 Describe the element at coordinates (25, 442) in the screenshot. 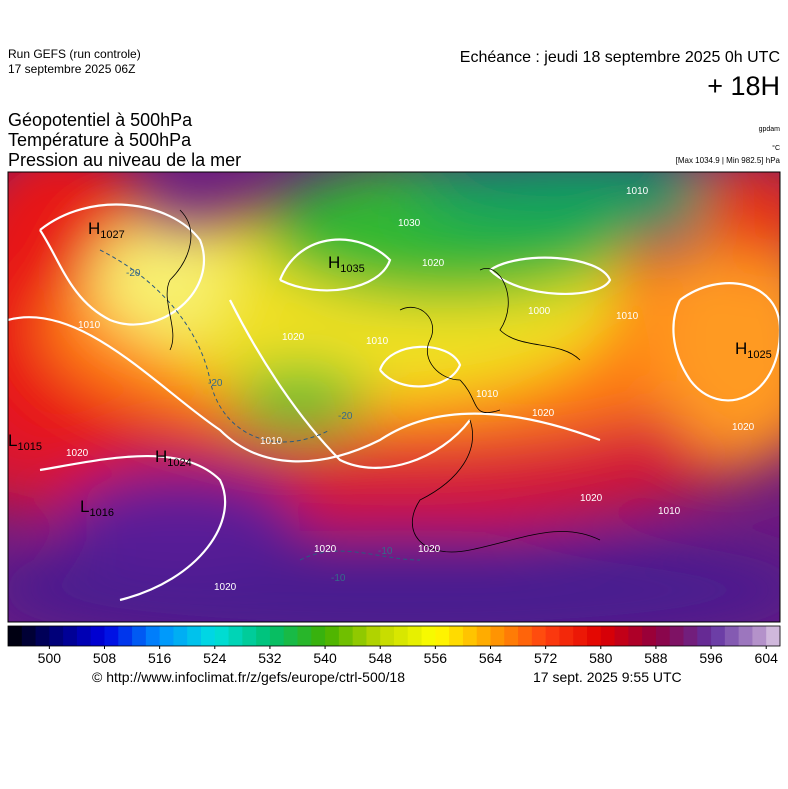

I see `pressure-center: L1015` at that location.